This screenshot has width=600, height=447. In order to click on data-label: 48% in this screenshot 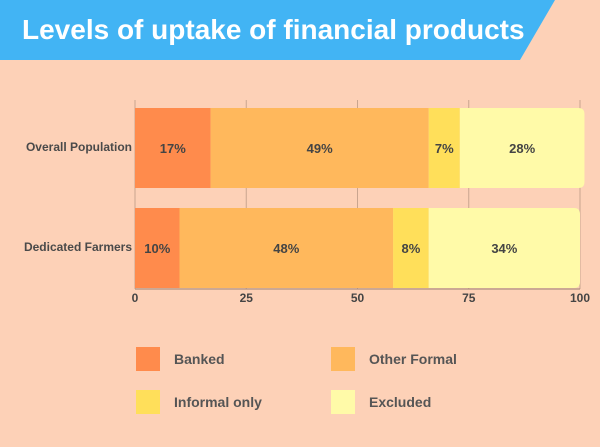, I will do `click(286, 248)`.